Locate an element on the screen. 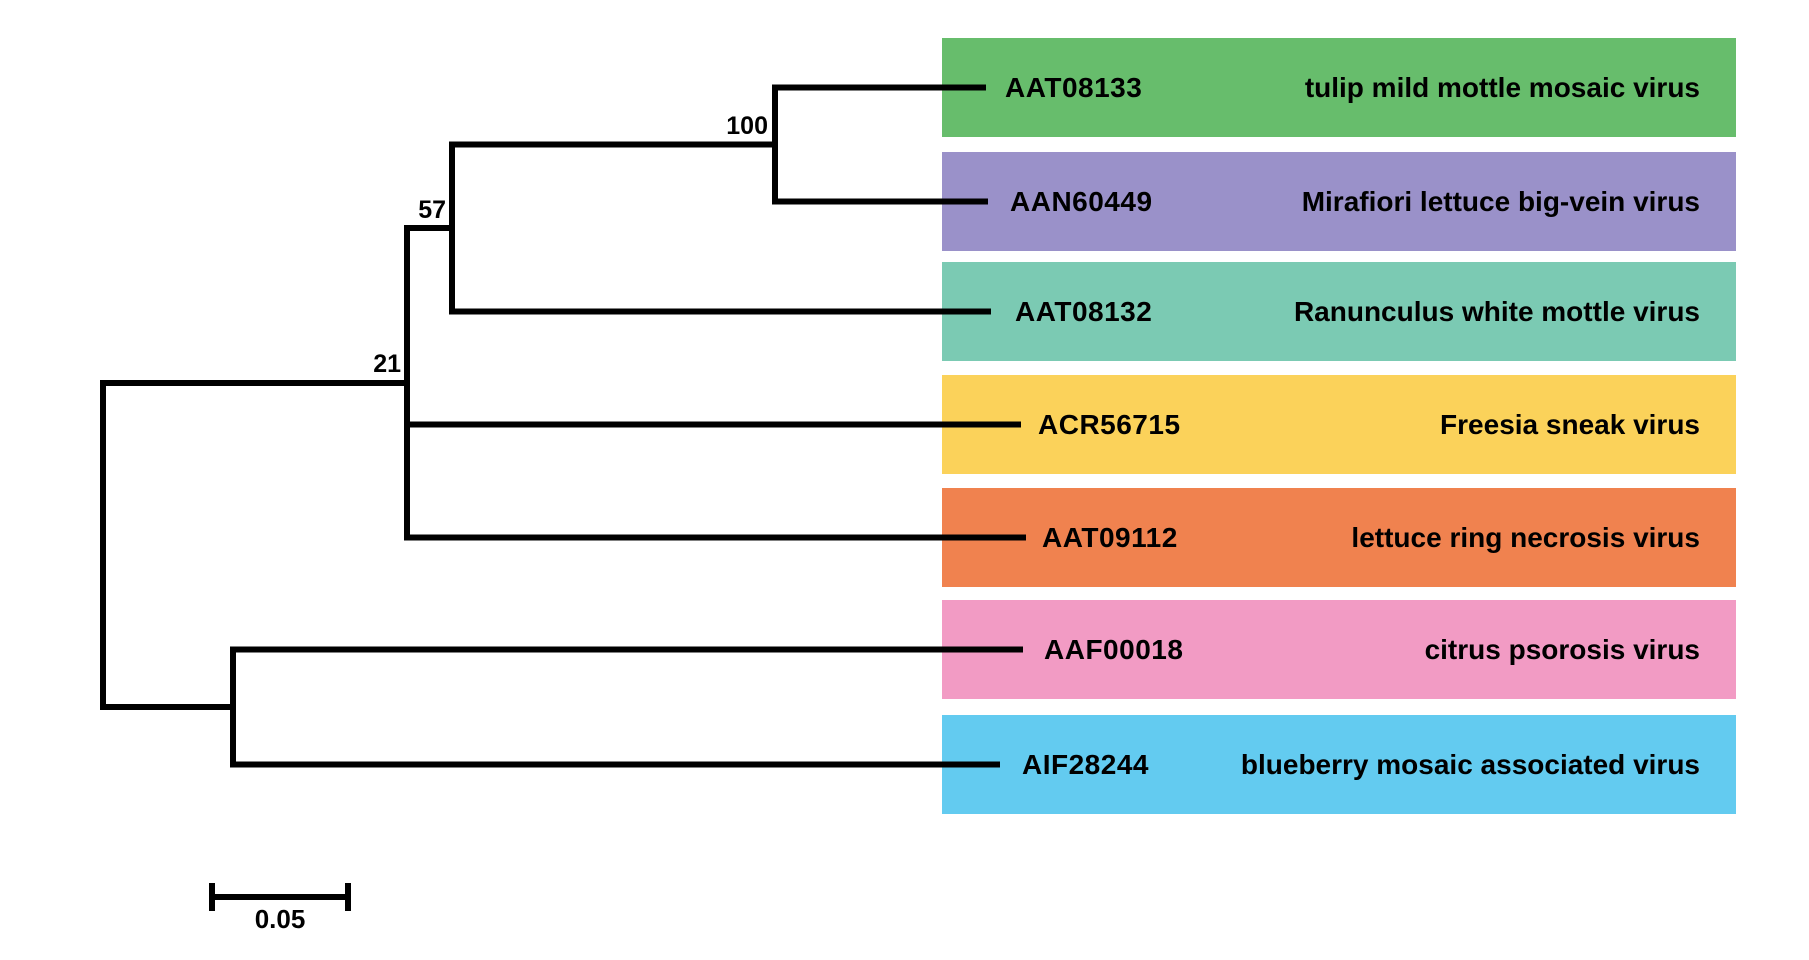 The height and width of the screenshot is (960, 1809). taxon-row-AAT08132: AAT08132 Ranunculus white mottle virus is located at coordinates (1339, 311).